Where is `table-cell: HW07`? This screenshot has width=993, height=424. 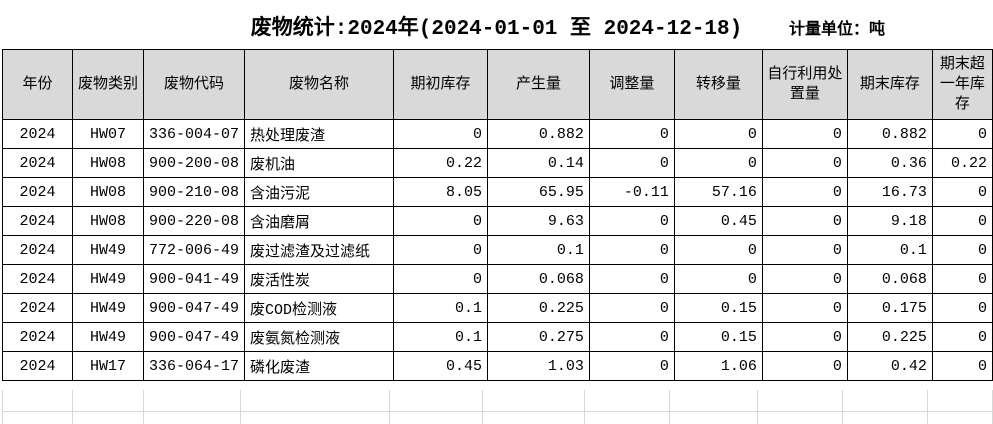
table-cell: HW07 is located at coordinates (107, 134).